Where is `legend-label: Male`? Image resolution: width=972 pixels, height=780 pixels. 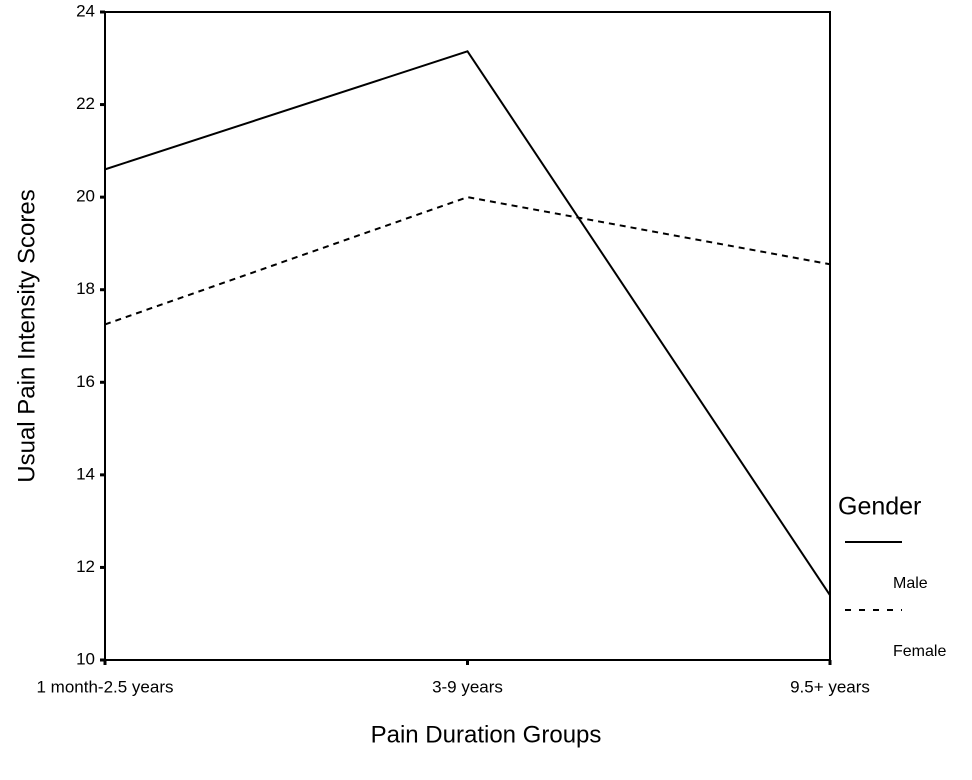
legend-label: Male is located at coordinates (910, 583).